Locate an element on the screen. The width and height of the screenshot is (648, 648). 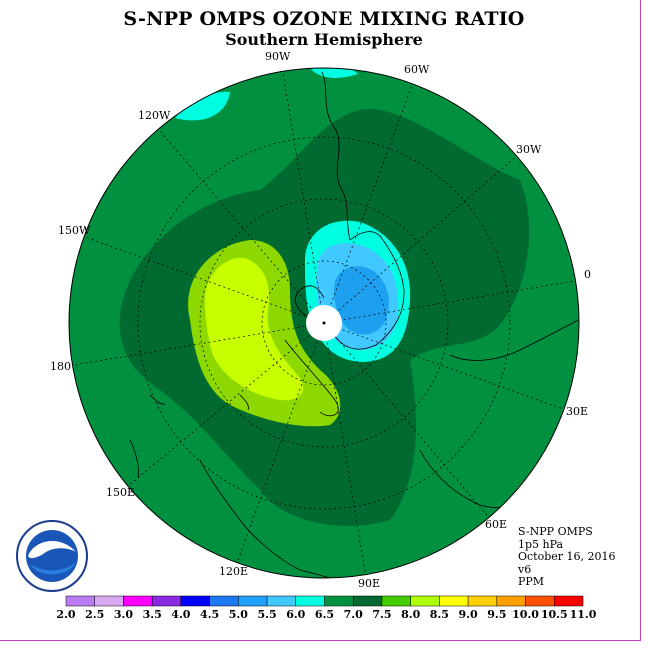
info-date: October 16, 2016 is located at coordinates (567, 556).